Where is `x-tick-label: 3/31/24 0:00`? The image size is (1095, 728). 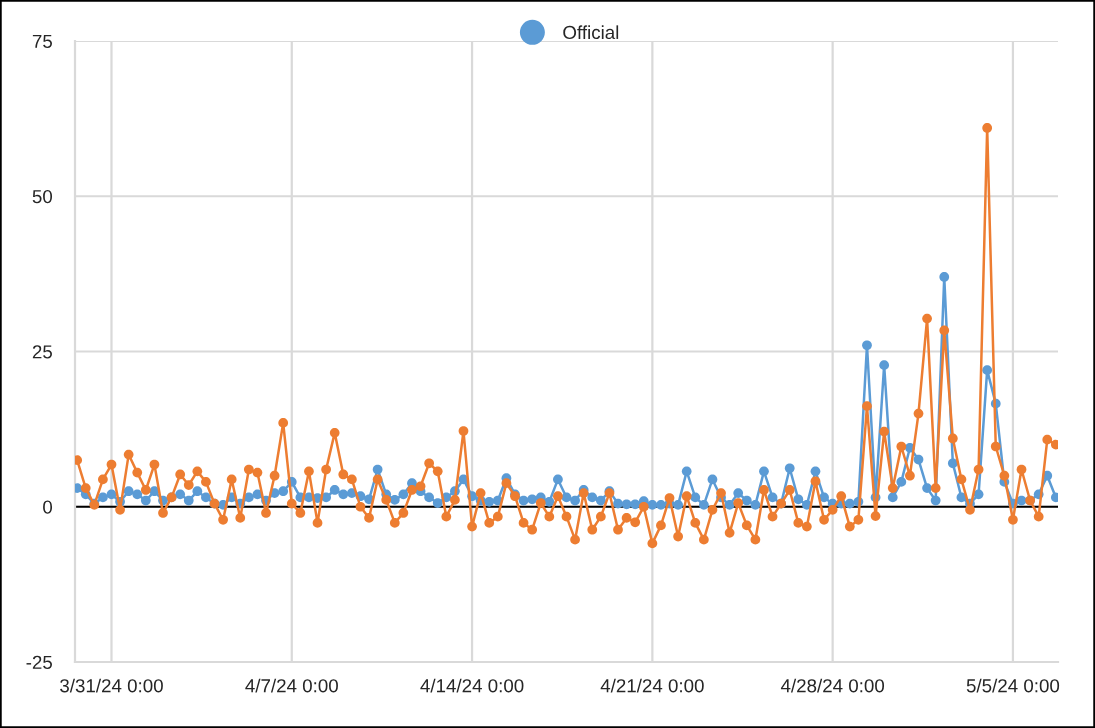
x-tick-label: 3/31/24 0:00 is located at coordinates (111, 685).